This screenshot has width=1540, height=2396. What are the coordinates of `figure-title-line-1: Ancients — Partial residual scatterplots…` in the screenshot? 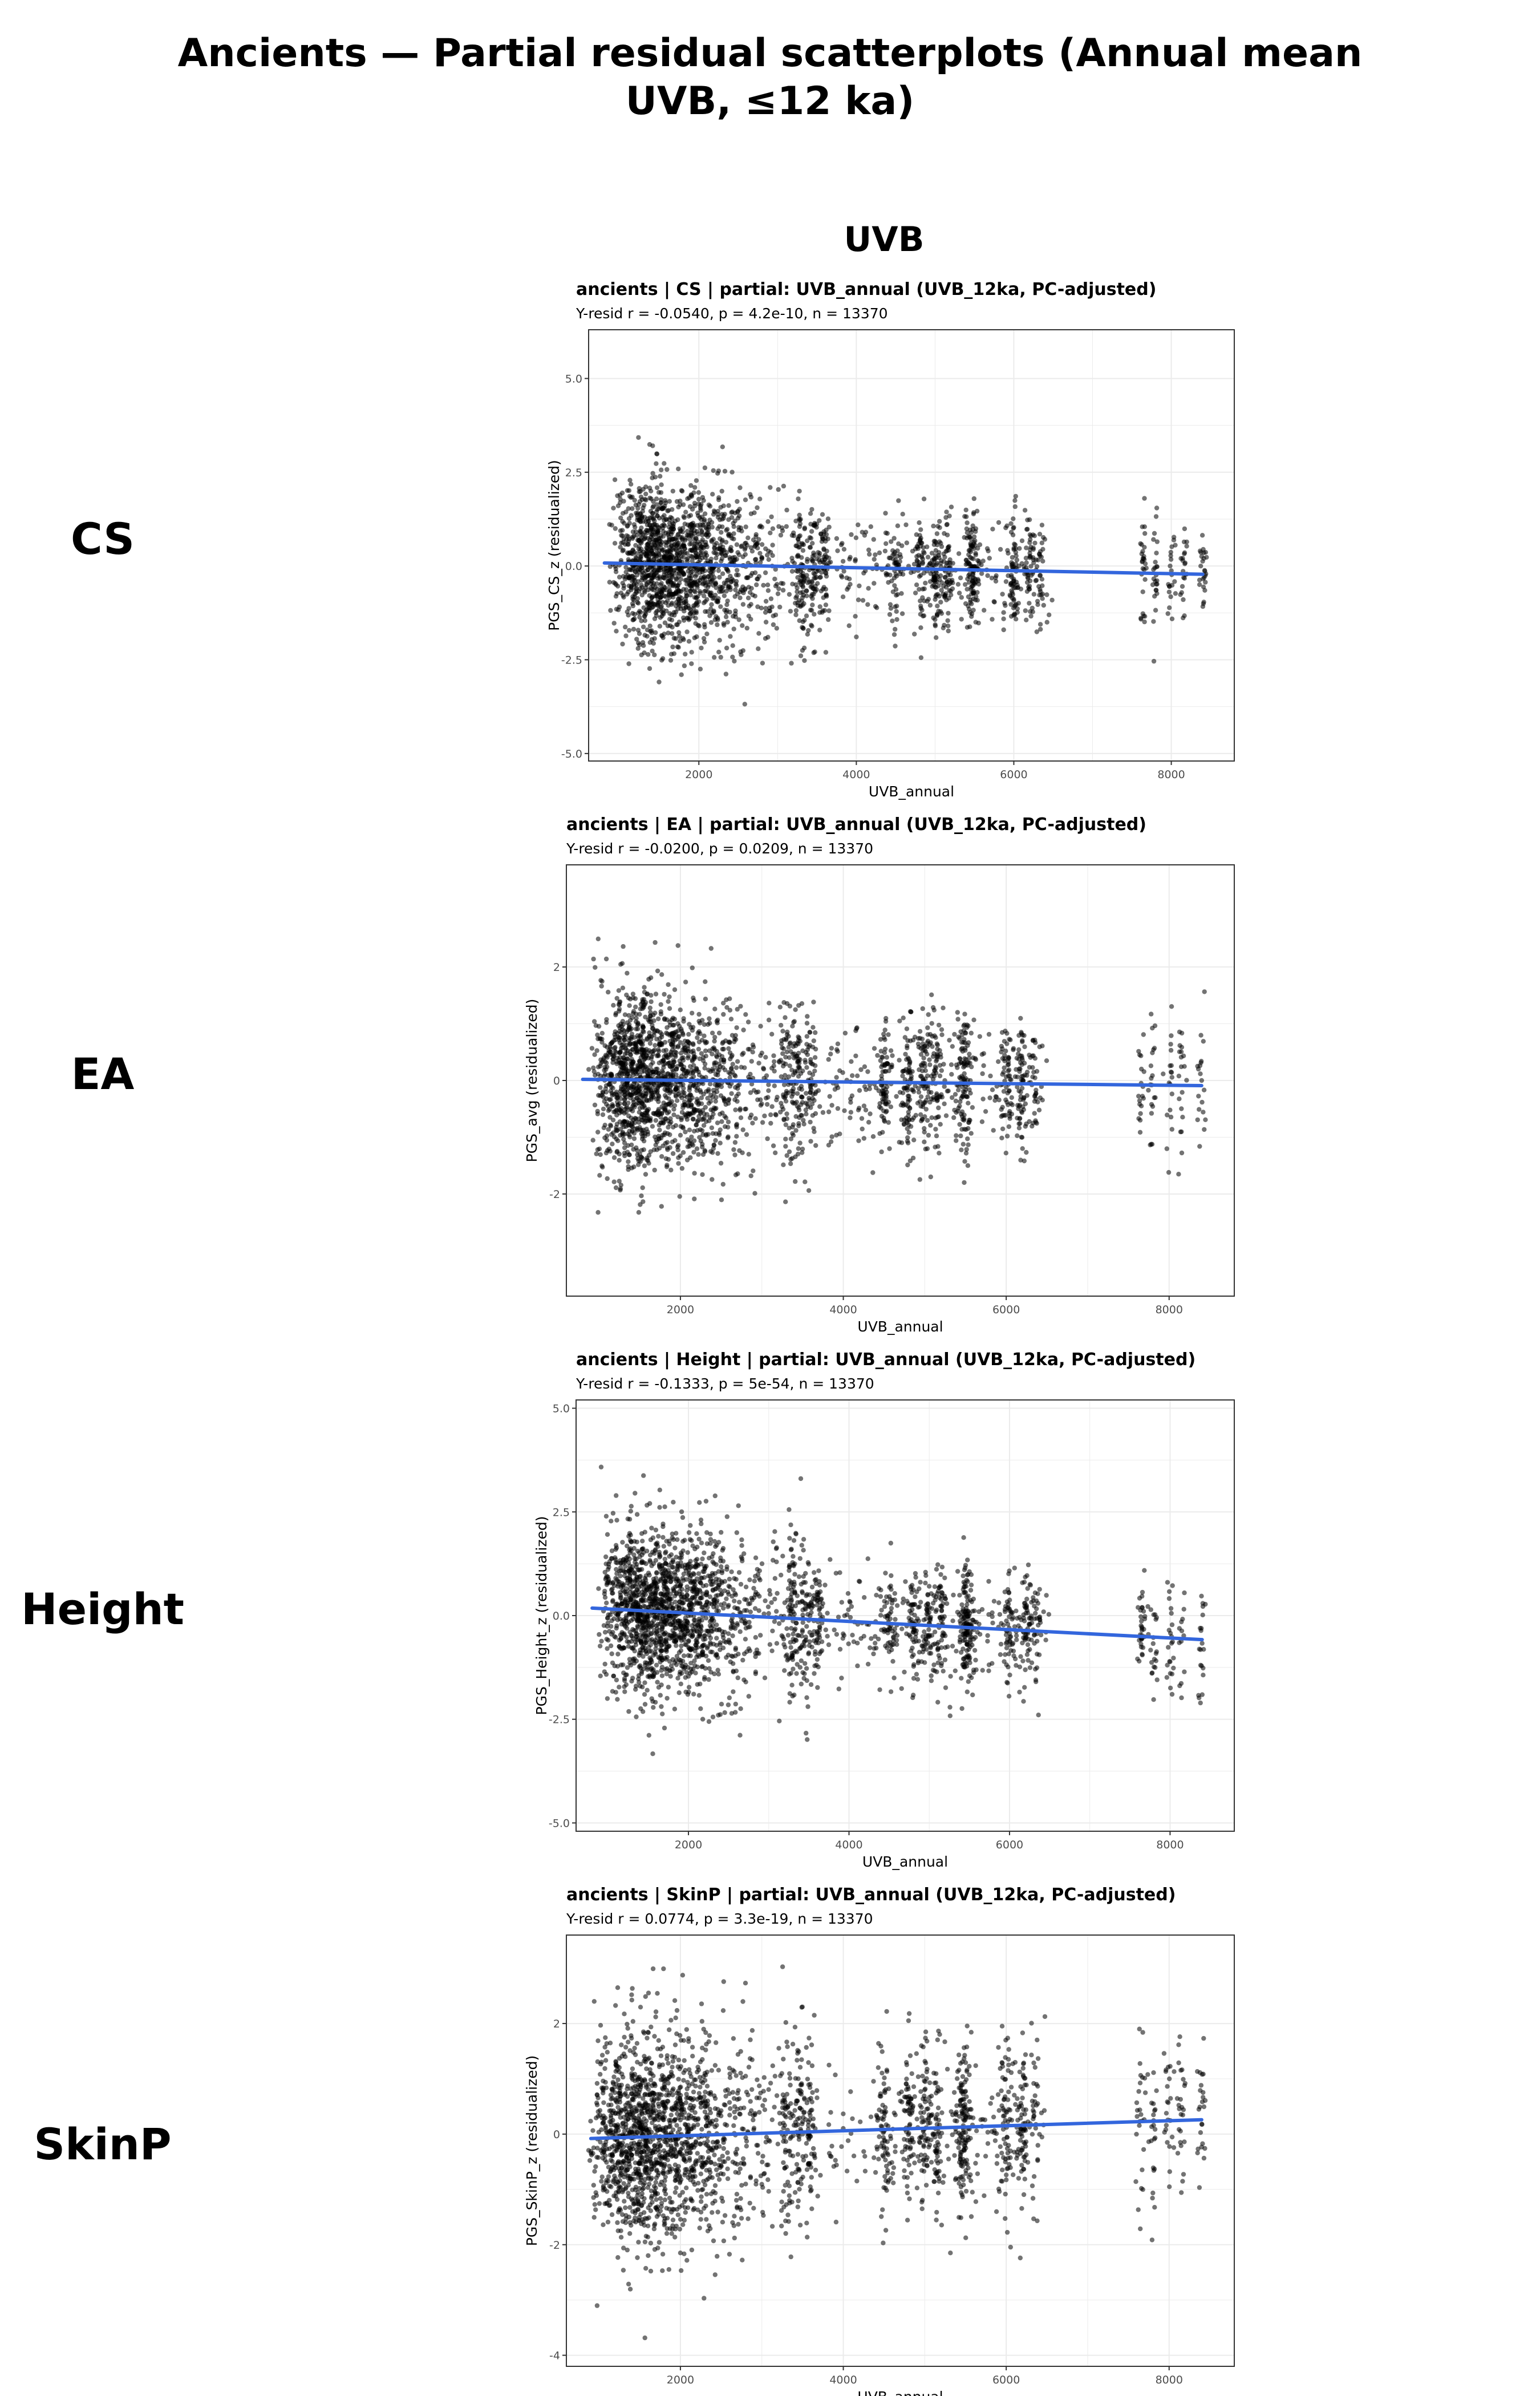 It's located at (770, 53).